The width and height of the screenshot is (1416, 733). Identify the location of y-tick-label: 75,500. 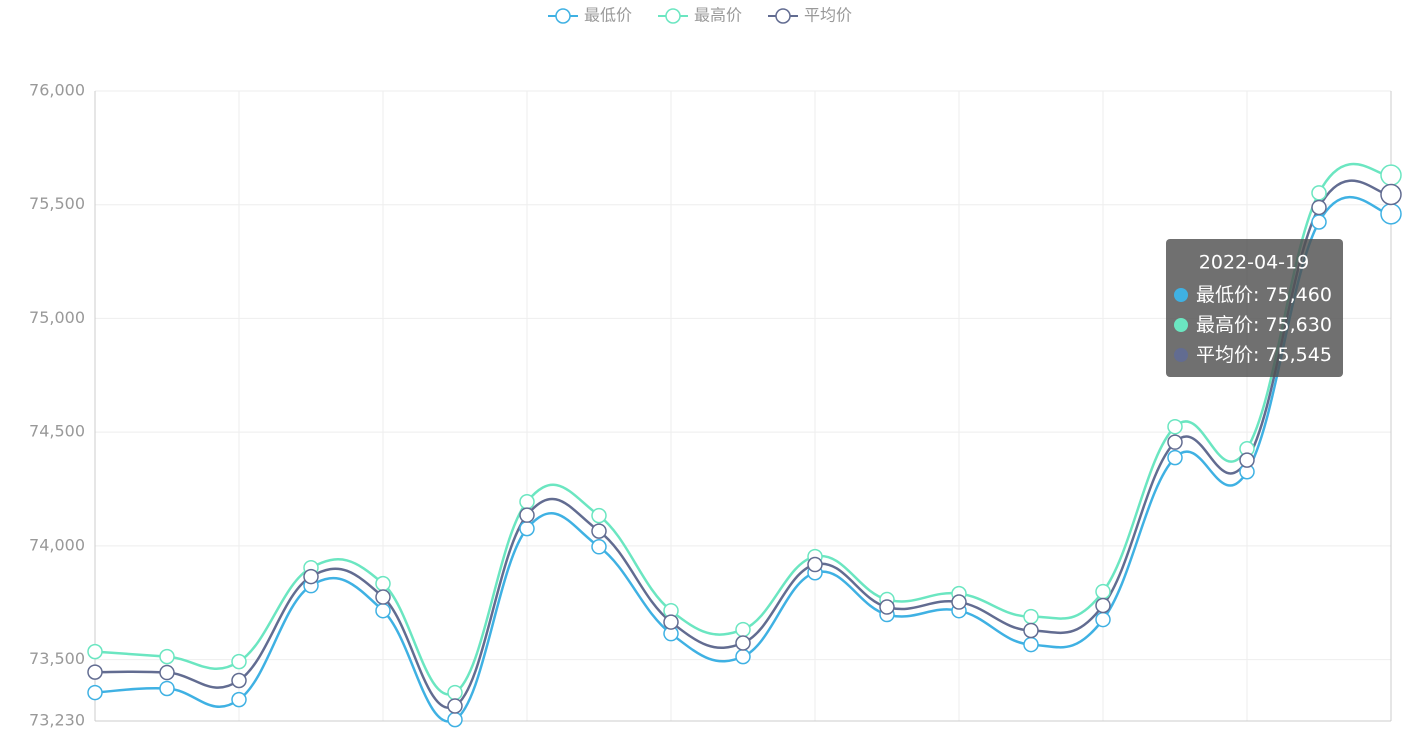
(57, 203).